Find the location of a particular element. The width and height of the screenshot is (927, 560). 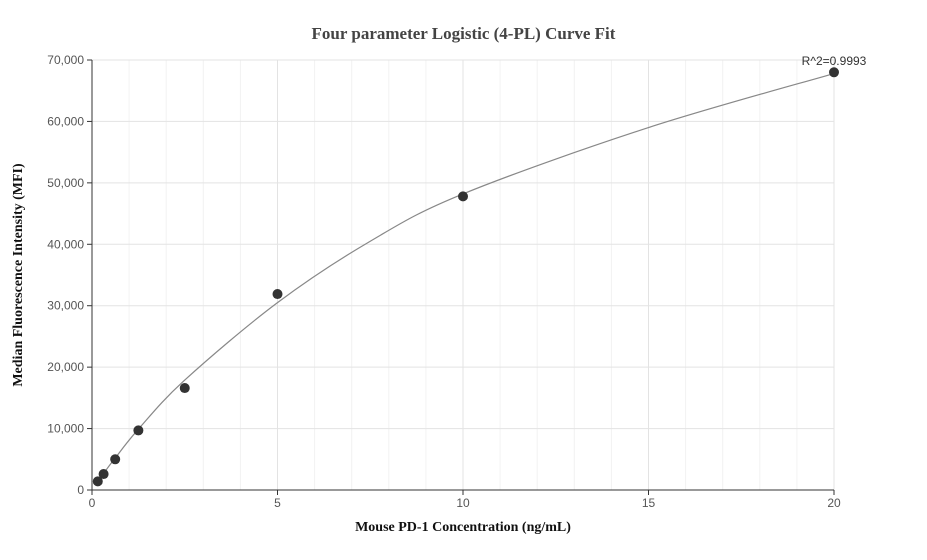

x-tick-label: 0 is located at coordinates (92, 503).